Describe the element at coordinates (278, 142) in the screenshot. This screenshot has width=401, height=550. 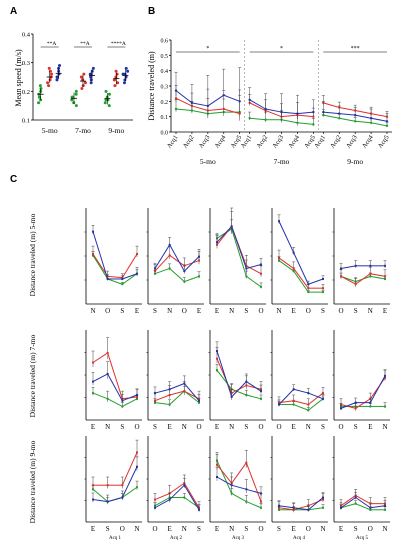
I see `panel-b-x-tick-label: Acq3` at that location.